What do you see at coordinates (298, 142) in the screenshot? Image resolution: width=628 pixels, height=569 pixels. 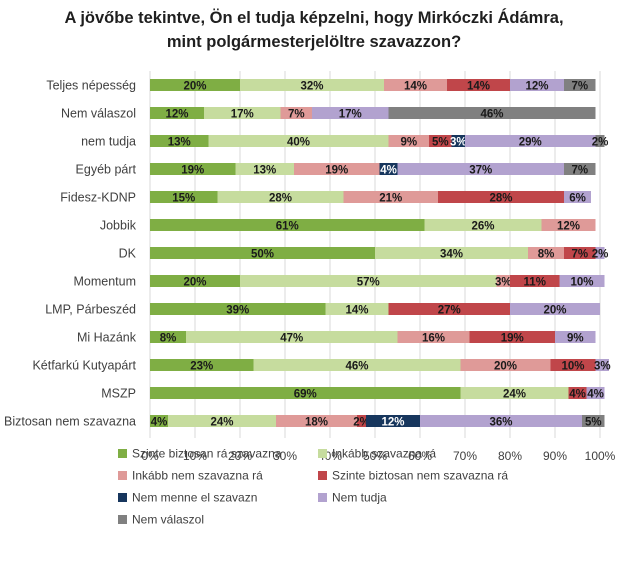 I see `data-label: 40%` at bounding box center [298, 142].